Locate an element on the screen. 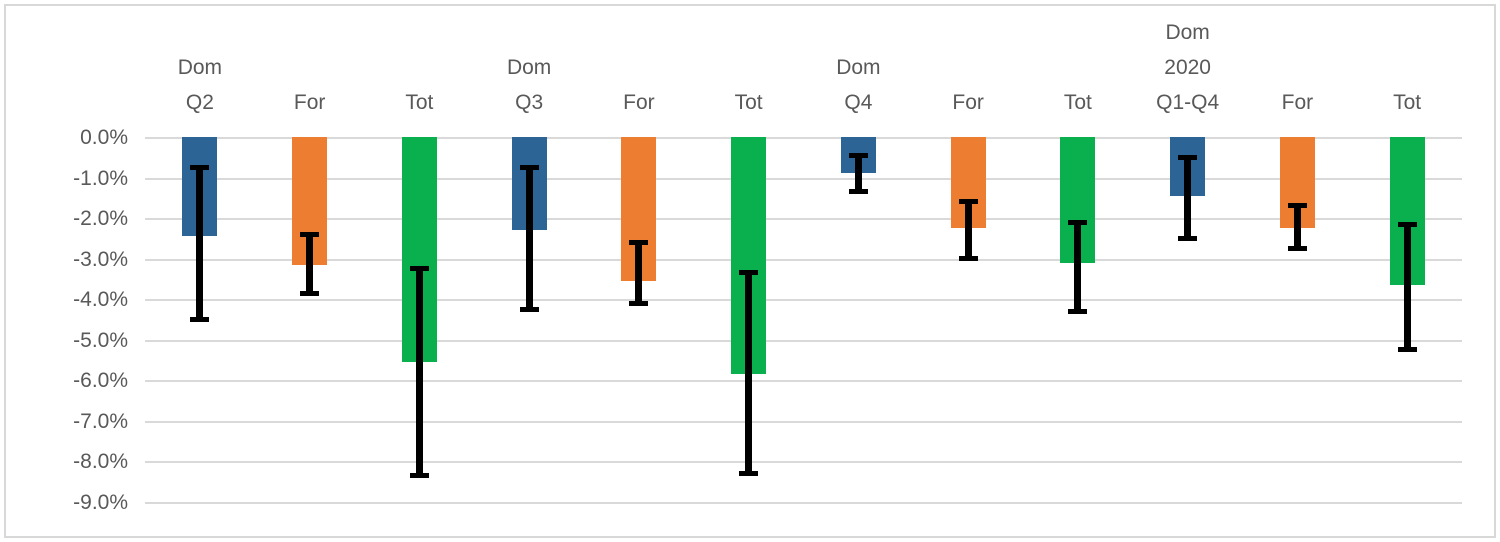  category-label-dom-q3: Dom Q3 is located at coordinates (529, 85).